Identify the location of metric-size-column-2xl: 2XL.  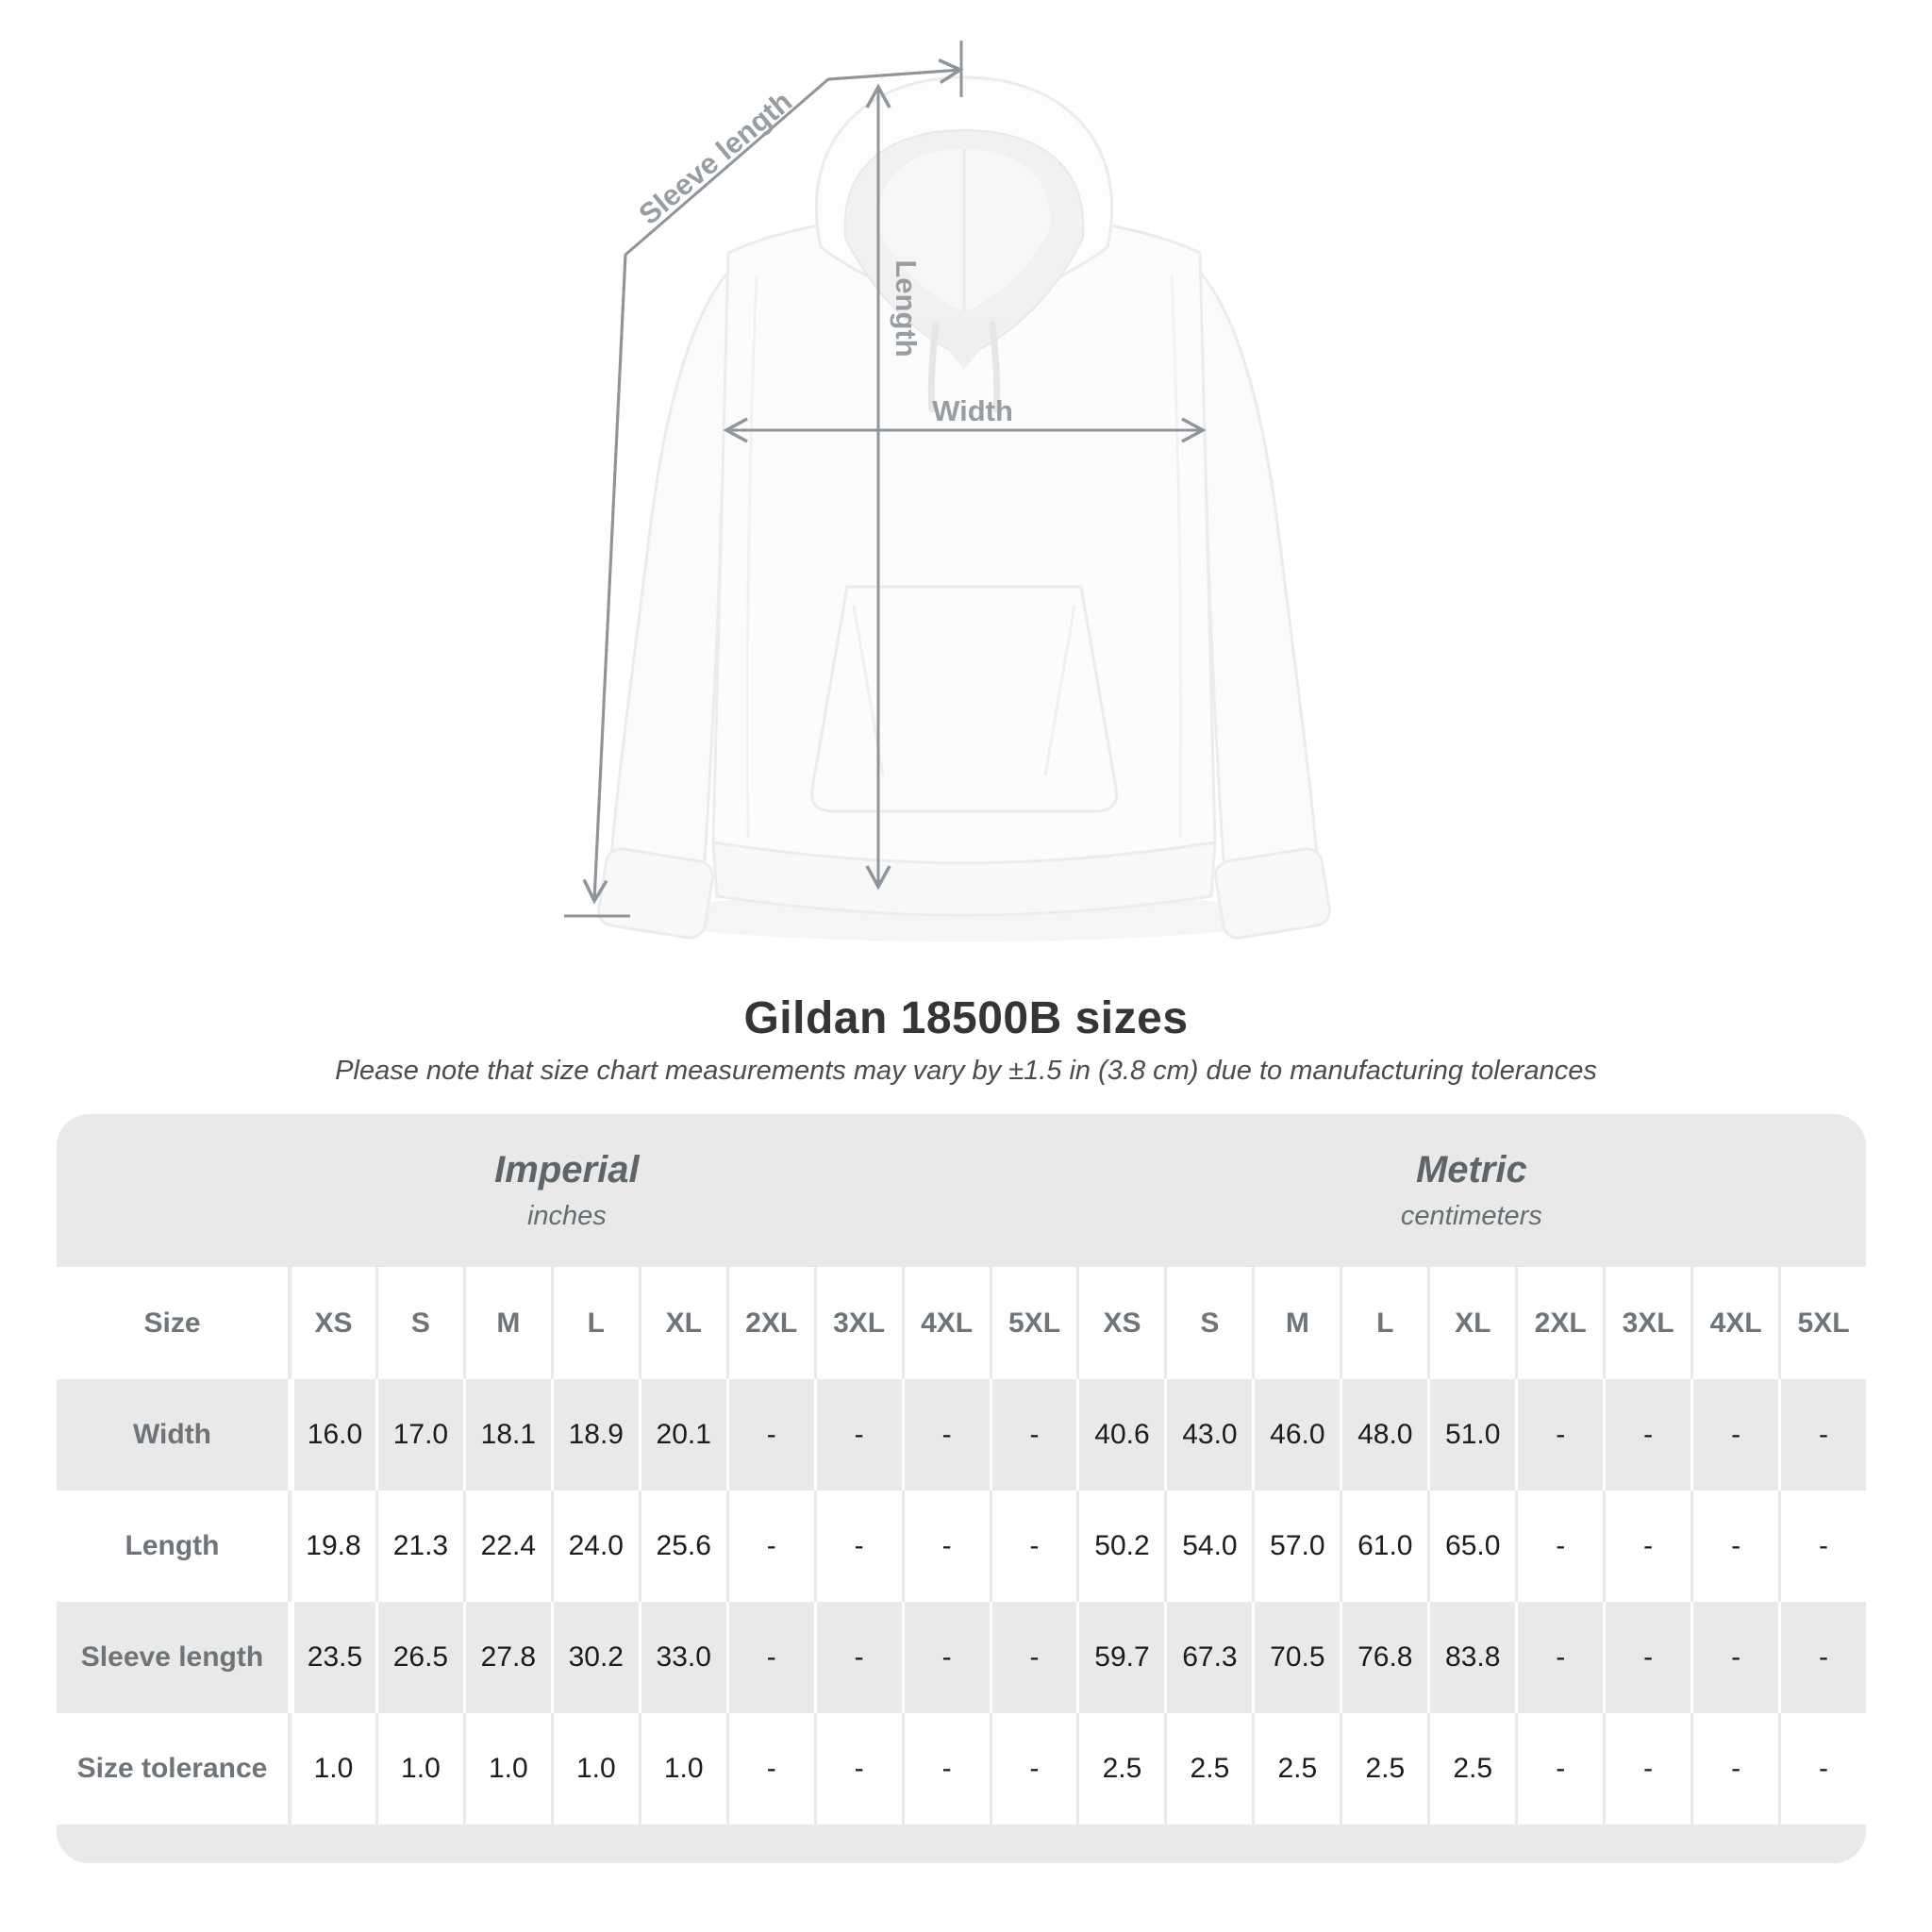
(1559, 1323).